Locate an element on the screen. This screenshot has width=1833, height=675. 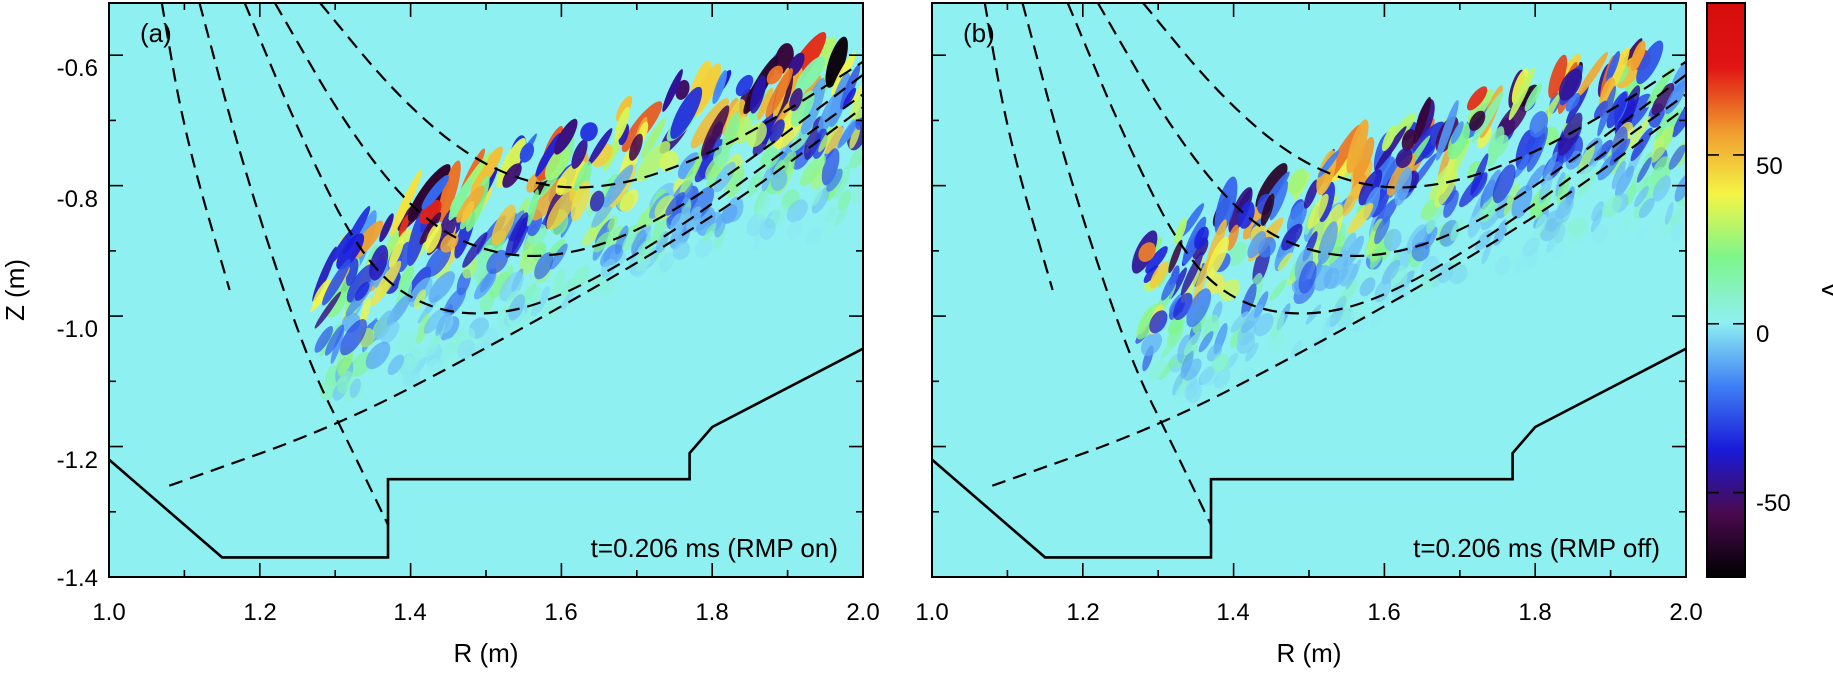
x-tick-label: 1.0 is located at coordinates (108, 612).